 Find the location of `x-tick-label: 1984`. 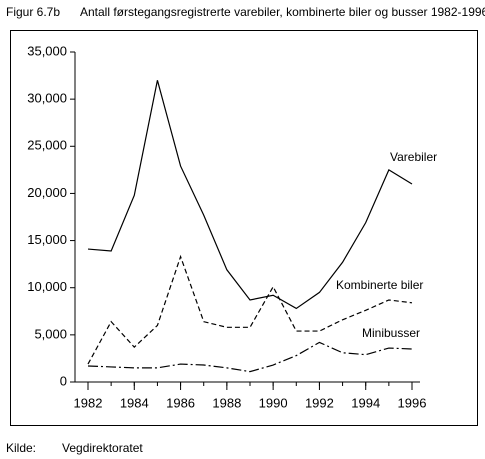

x-tick-label: 1984 is located at coordinates (134, 402).